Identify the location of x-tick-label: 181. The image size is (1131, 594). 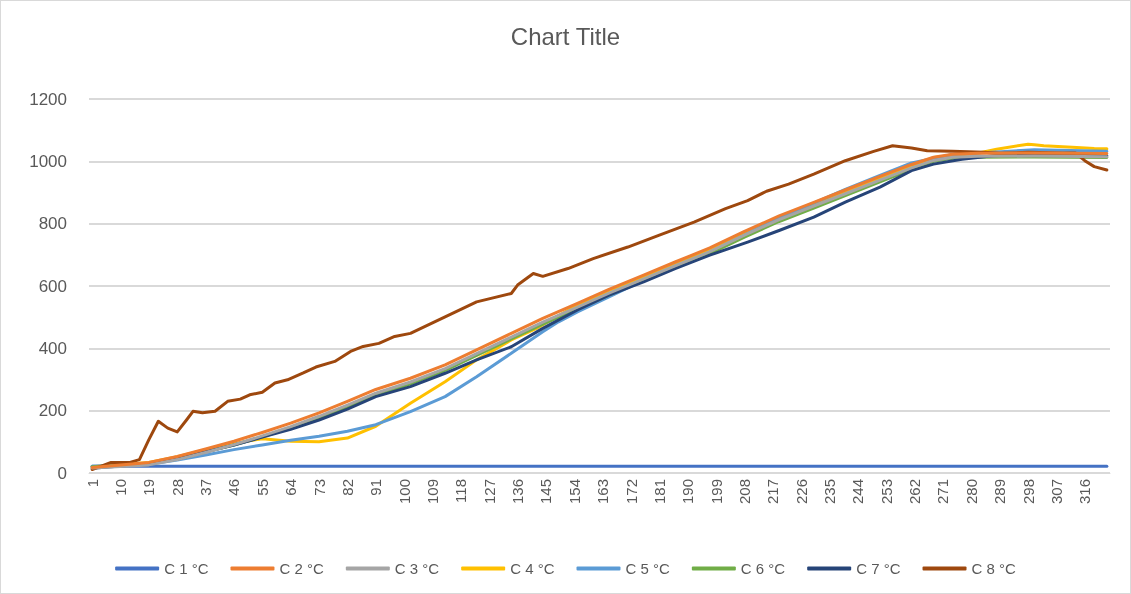
(659, 492).